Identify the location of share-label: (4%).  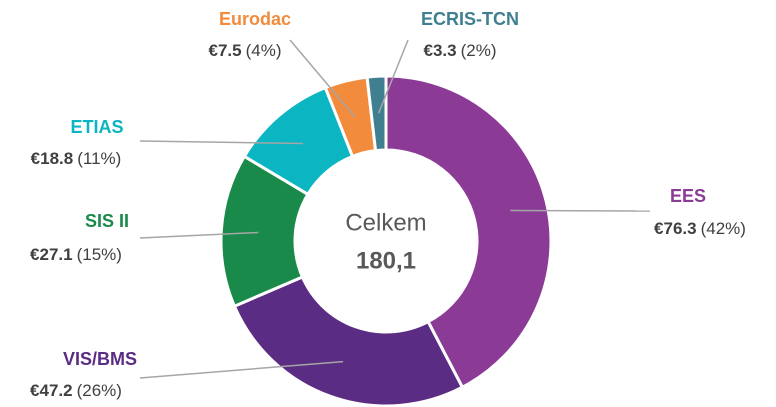
(264, 50).